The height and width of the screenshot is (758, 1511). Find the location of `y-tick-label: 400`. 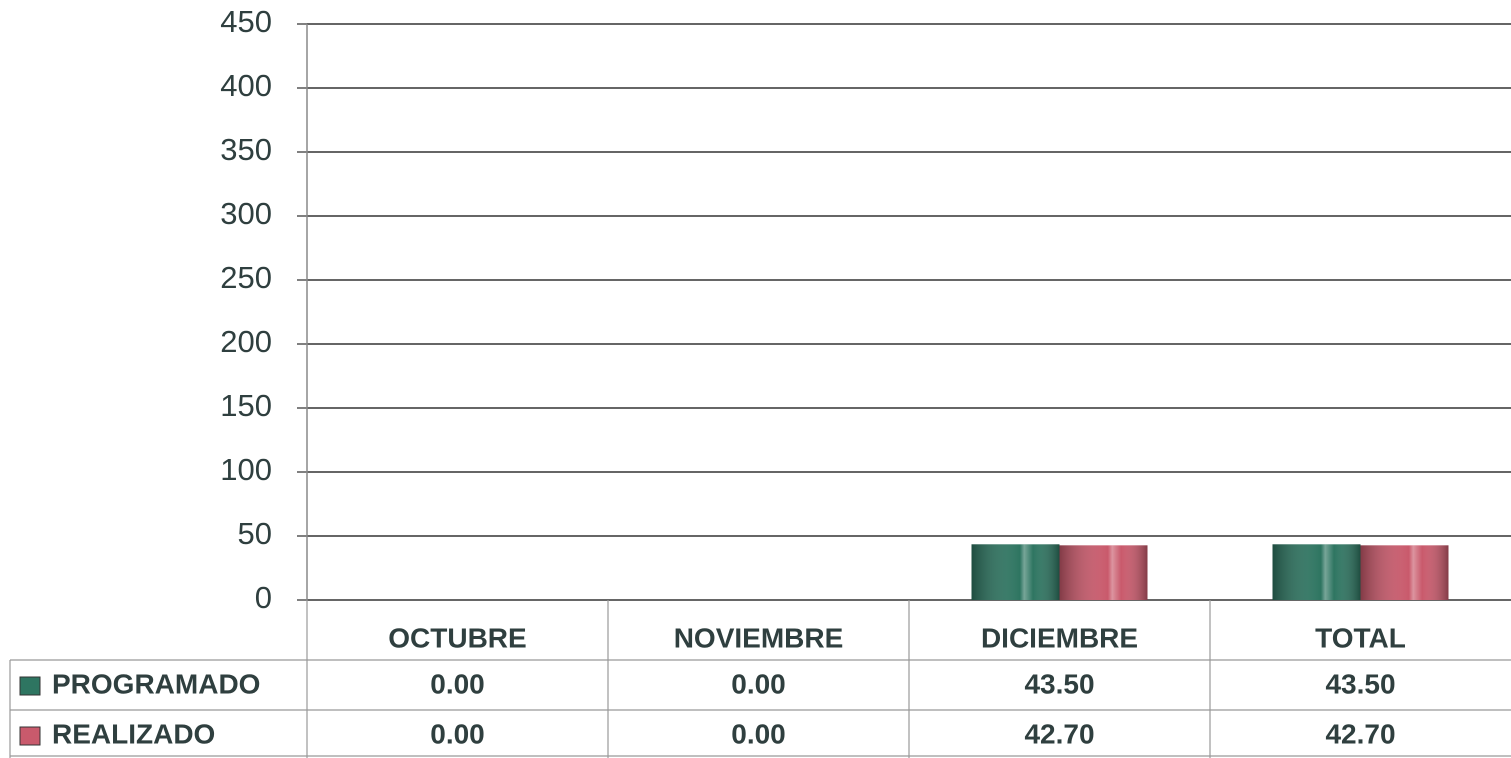

y-tick-label: 400 is located at coordinates (246, 85).